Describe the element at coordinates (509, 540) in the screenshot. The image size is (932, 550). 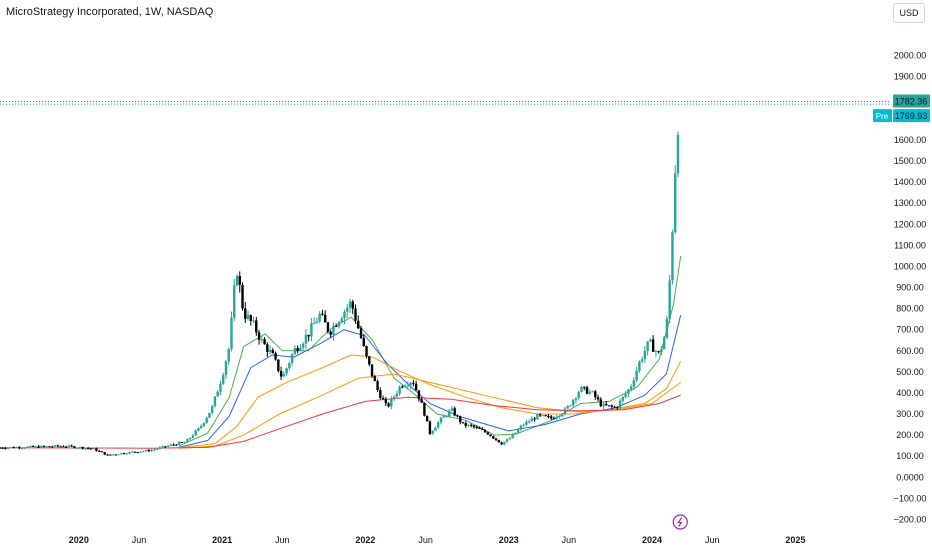
I see `x-tick-label: 2023` at that location.